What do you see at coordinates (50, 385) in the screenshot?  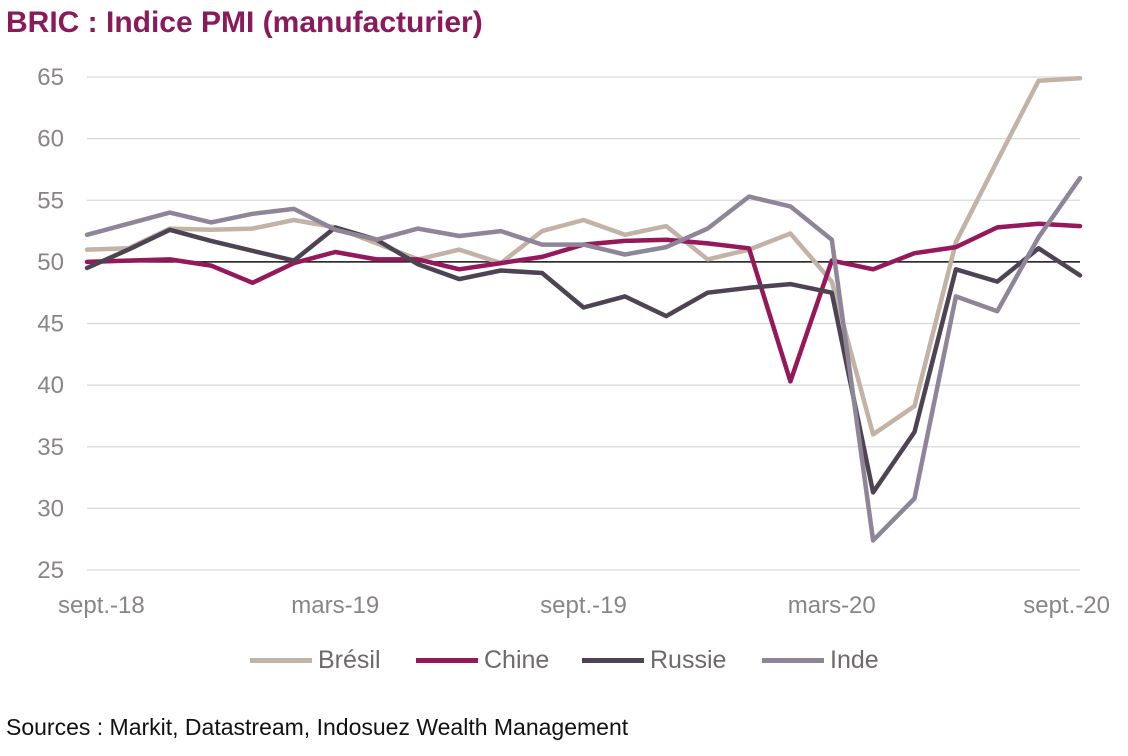 I see `y-tick-label: 40` at bounding box center [50, 385].